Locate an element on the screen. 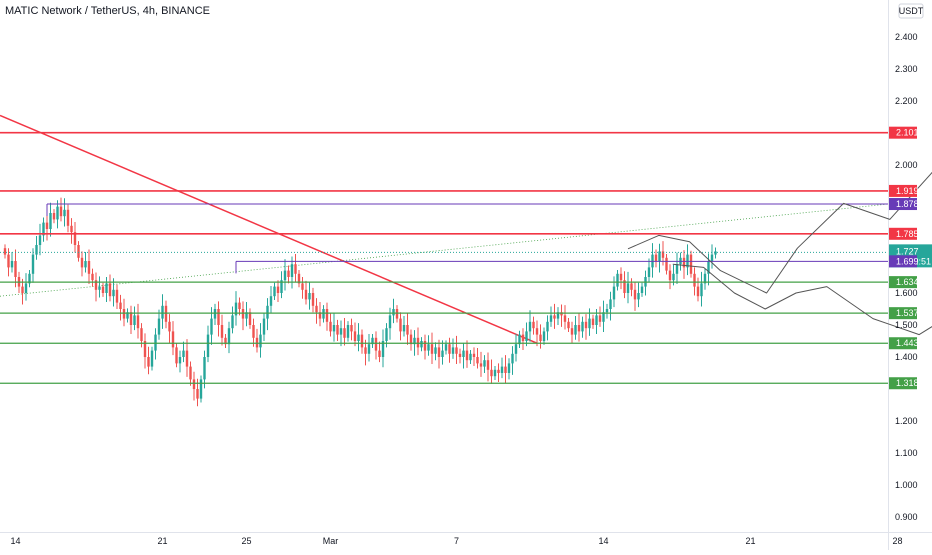 This screenshot has height=555, width=932. x-tick-label: 25 is located at coordinates (246, 541).